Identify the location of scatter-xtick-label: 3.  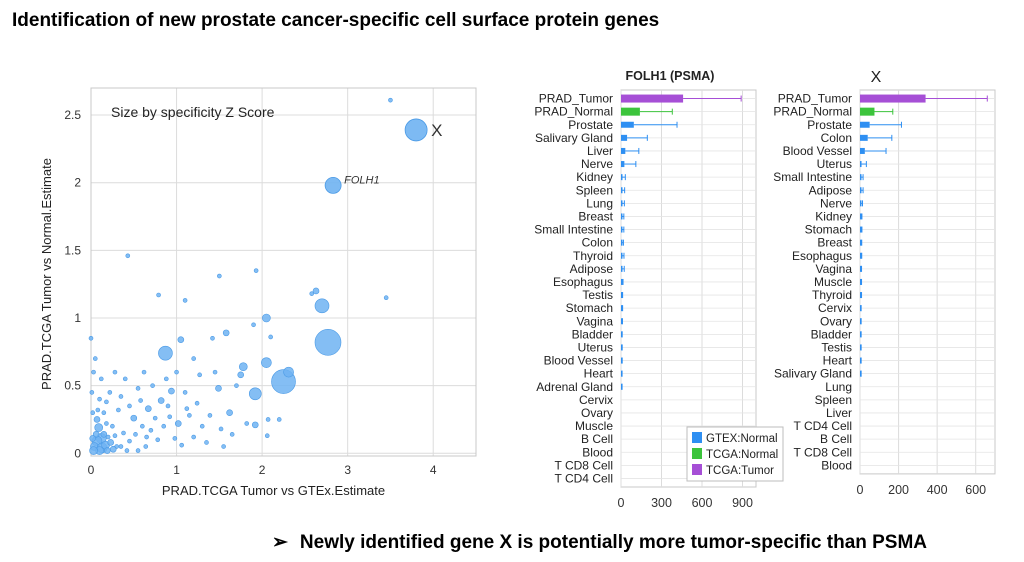
(347, 470).